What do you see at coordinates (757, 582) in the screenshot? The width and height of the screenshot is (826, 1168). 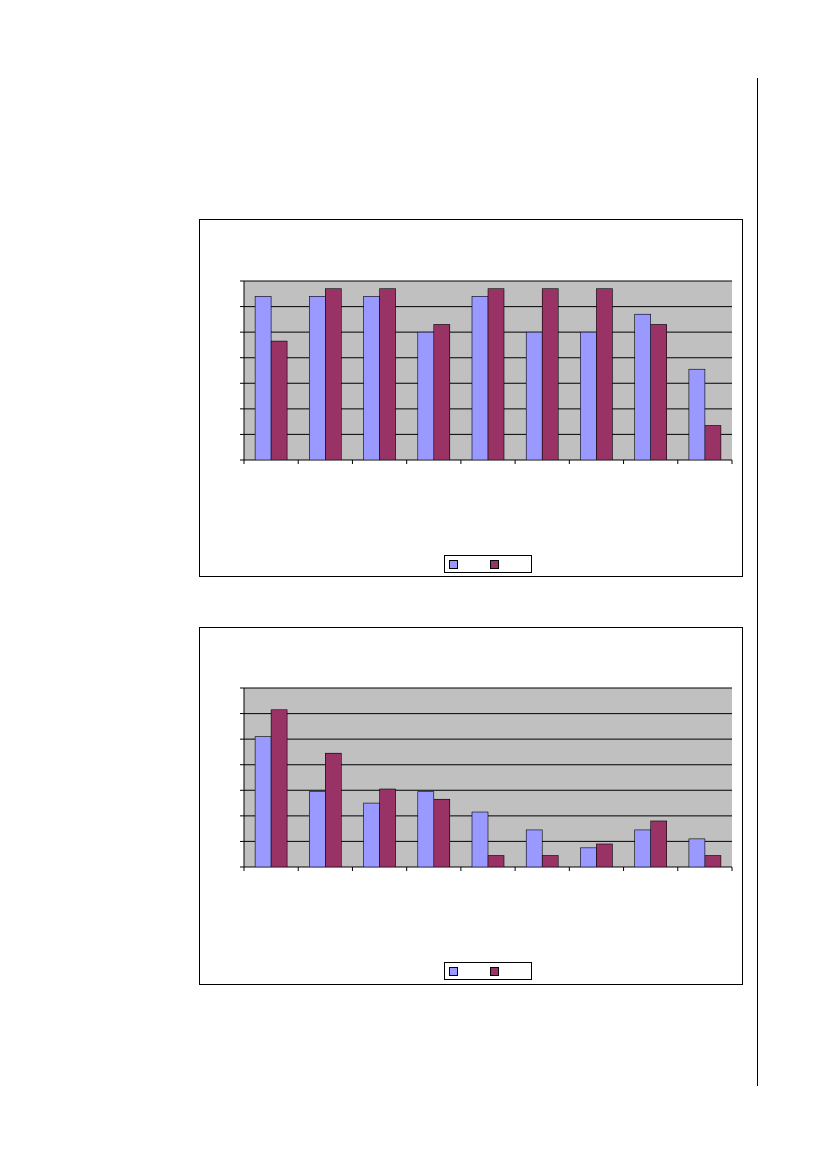 I see `page-margin-rule` at bounding box center [757, 582].